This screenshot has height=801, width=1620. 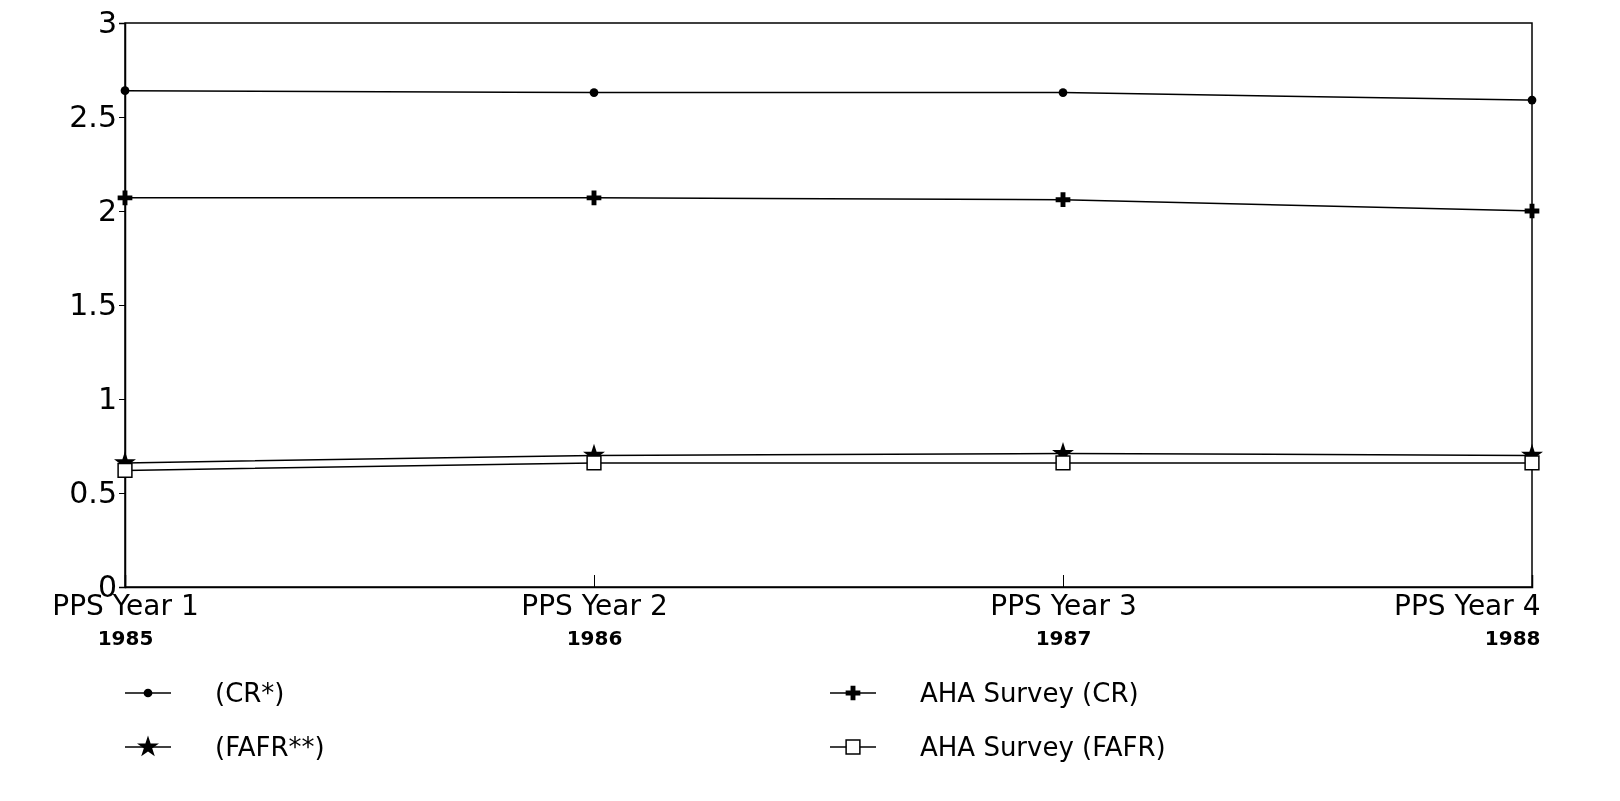 What do you see at coordinates (1029, 693) in the screenshot?
I see `legend-label: AHA Survey (CR)` at bounding box center [1029, 693].